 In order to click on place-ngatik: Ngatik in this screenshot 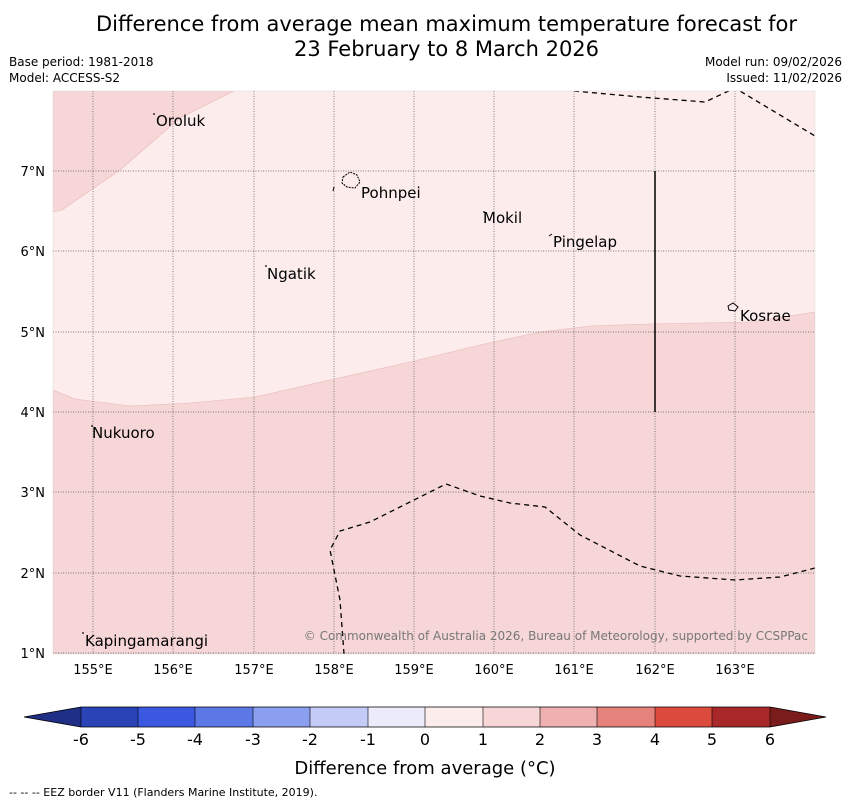, I will do `click(291, 274)`.